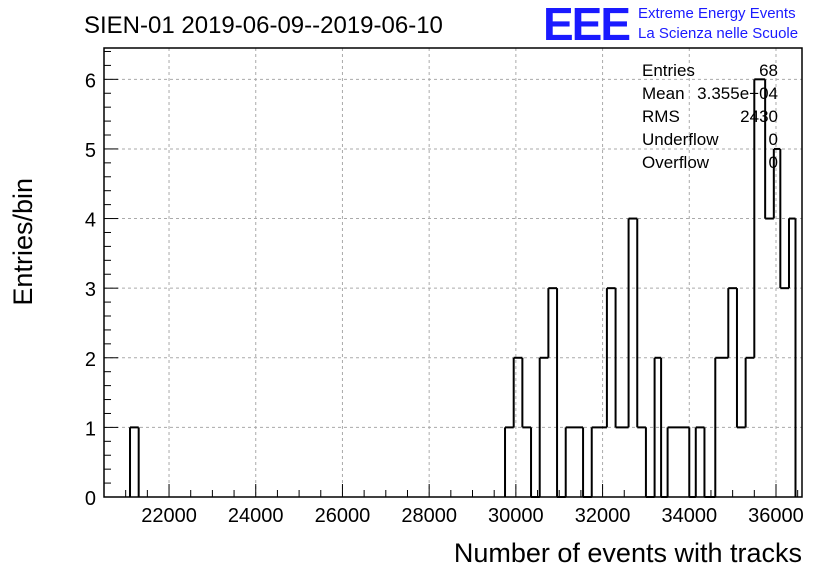 The height and width of the screenshot is (572, 836). What do you see at coordinates (586, 25) in the screenshot?
I see `logo-letters: EEE` at bounding box center [586, 25].